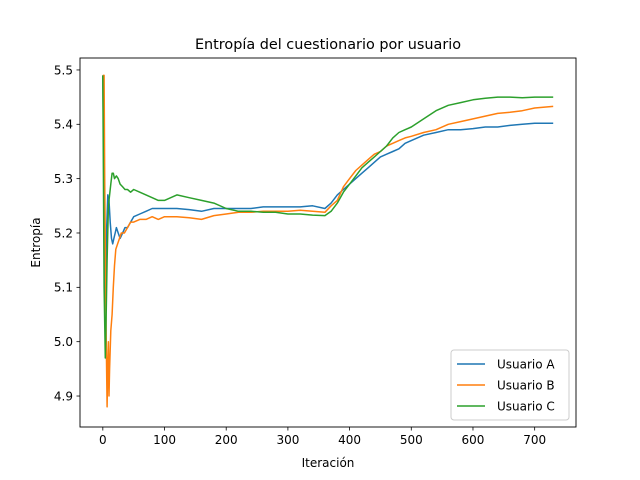 The width and height of the screenshot is (640, 480). What do you see at coordinates (526, 385) in the screenshot?
I see `legend-label: Usuario B` at bounding box center [526, 385].